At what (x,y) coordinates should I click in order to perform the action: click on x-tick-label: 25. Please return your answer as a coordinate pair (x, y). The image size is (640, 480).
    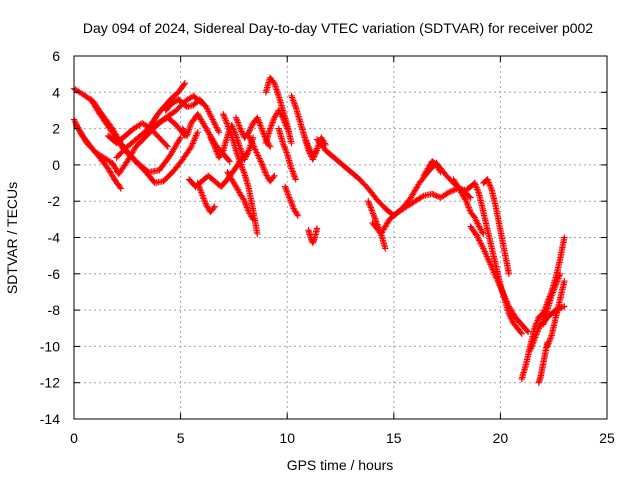
    Looking at the image, I should click on (607, 438).